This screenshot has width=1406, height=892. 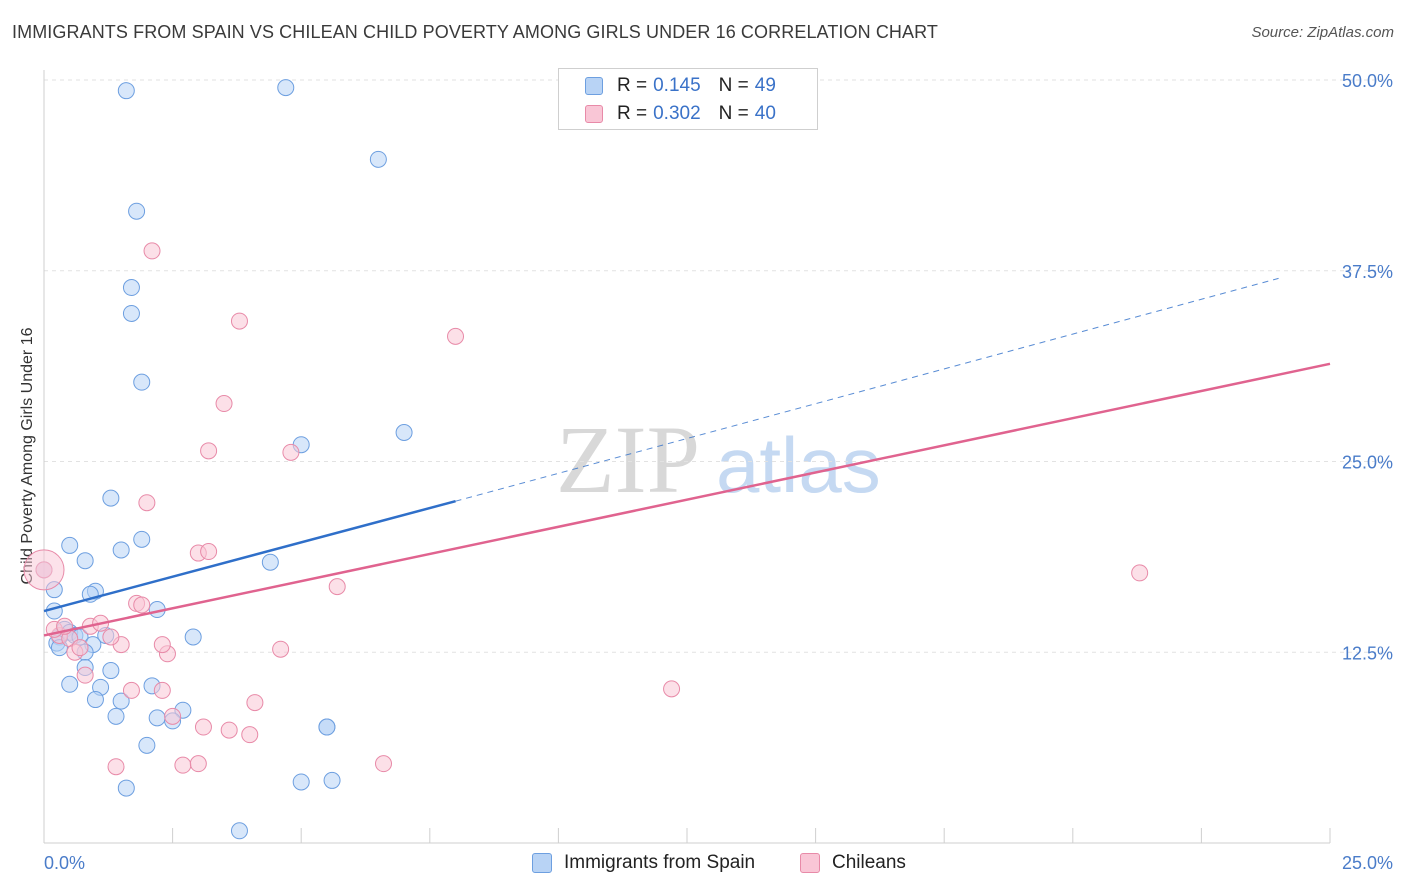 I want to click on legend-r-value: 0.145, so click(x=677, y=85).